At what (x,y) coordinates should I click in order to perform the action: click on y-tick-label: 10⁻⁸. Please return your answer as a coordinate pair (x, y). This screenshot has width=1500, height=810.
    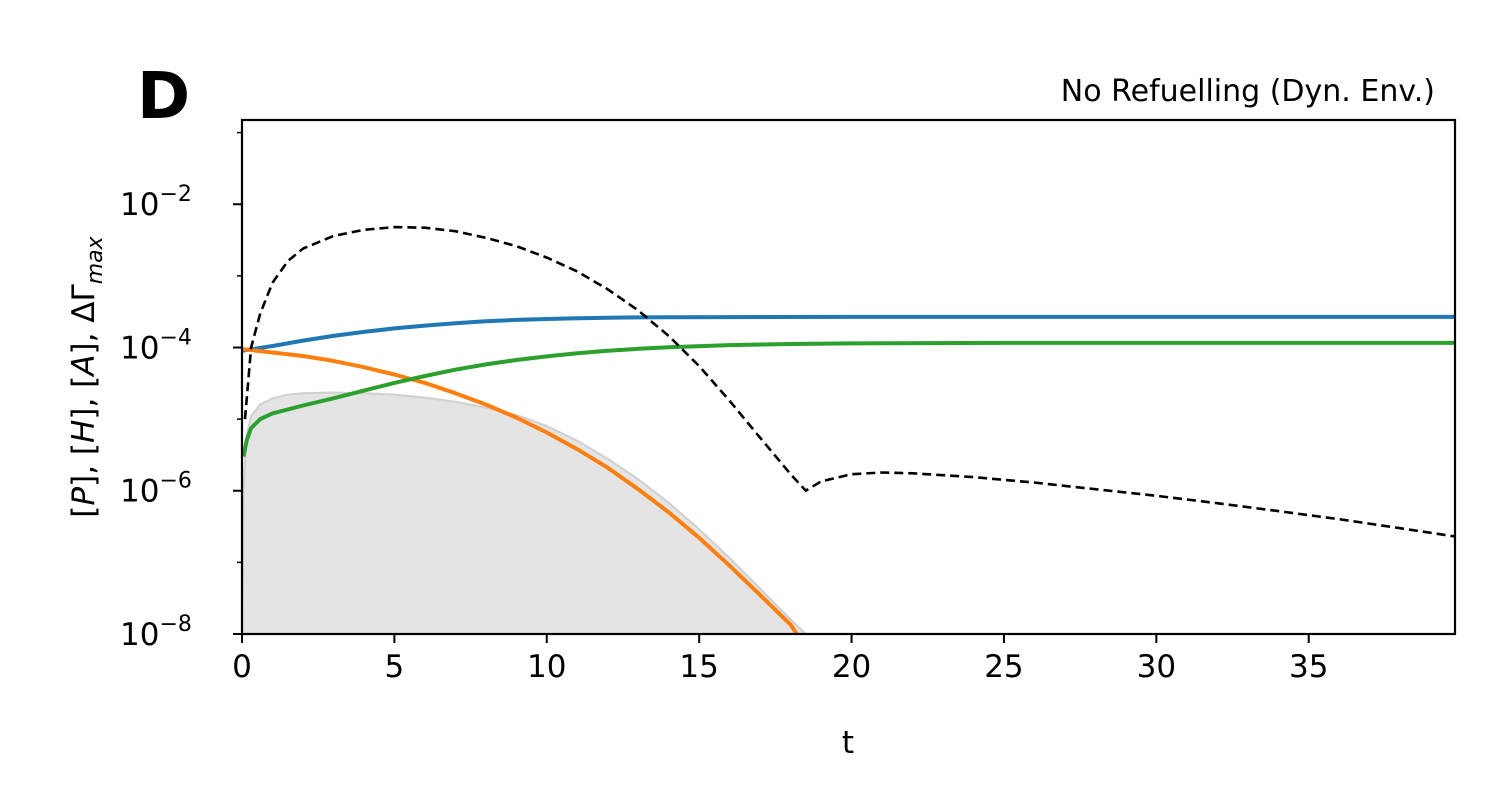
    Looking at the image, I should click on (156, 632).